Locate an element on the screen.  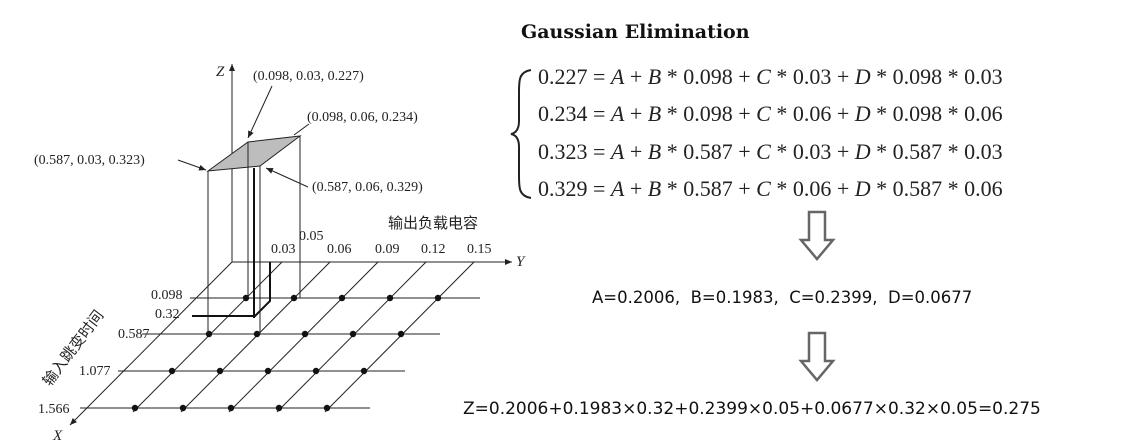
z-axis-label: Z is located at coordinates (220, 72).